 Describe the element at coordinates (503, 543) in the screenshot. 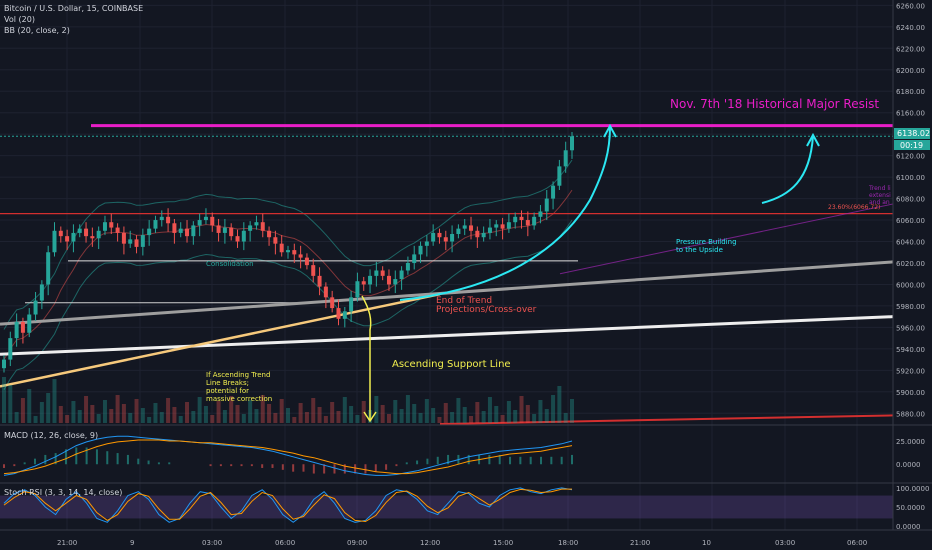

I see `x-tick-label: 15:00` at that location.